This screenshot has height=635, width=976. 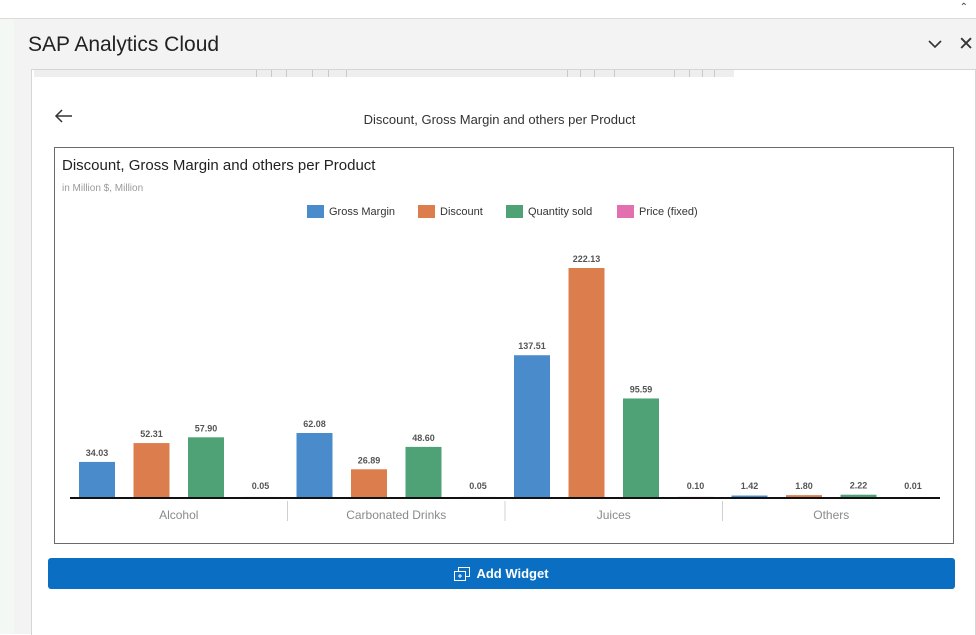 What do you see at coordinates (641, 389) in the screenshot?
I see `data-label: 95.59` at bounding box center [641, 389].